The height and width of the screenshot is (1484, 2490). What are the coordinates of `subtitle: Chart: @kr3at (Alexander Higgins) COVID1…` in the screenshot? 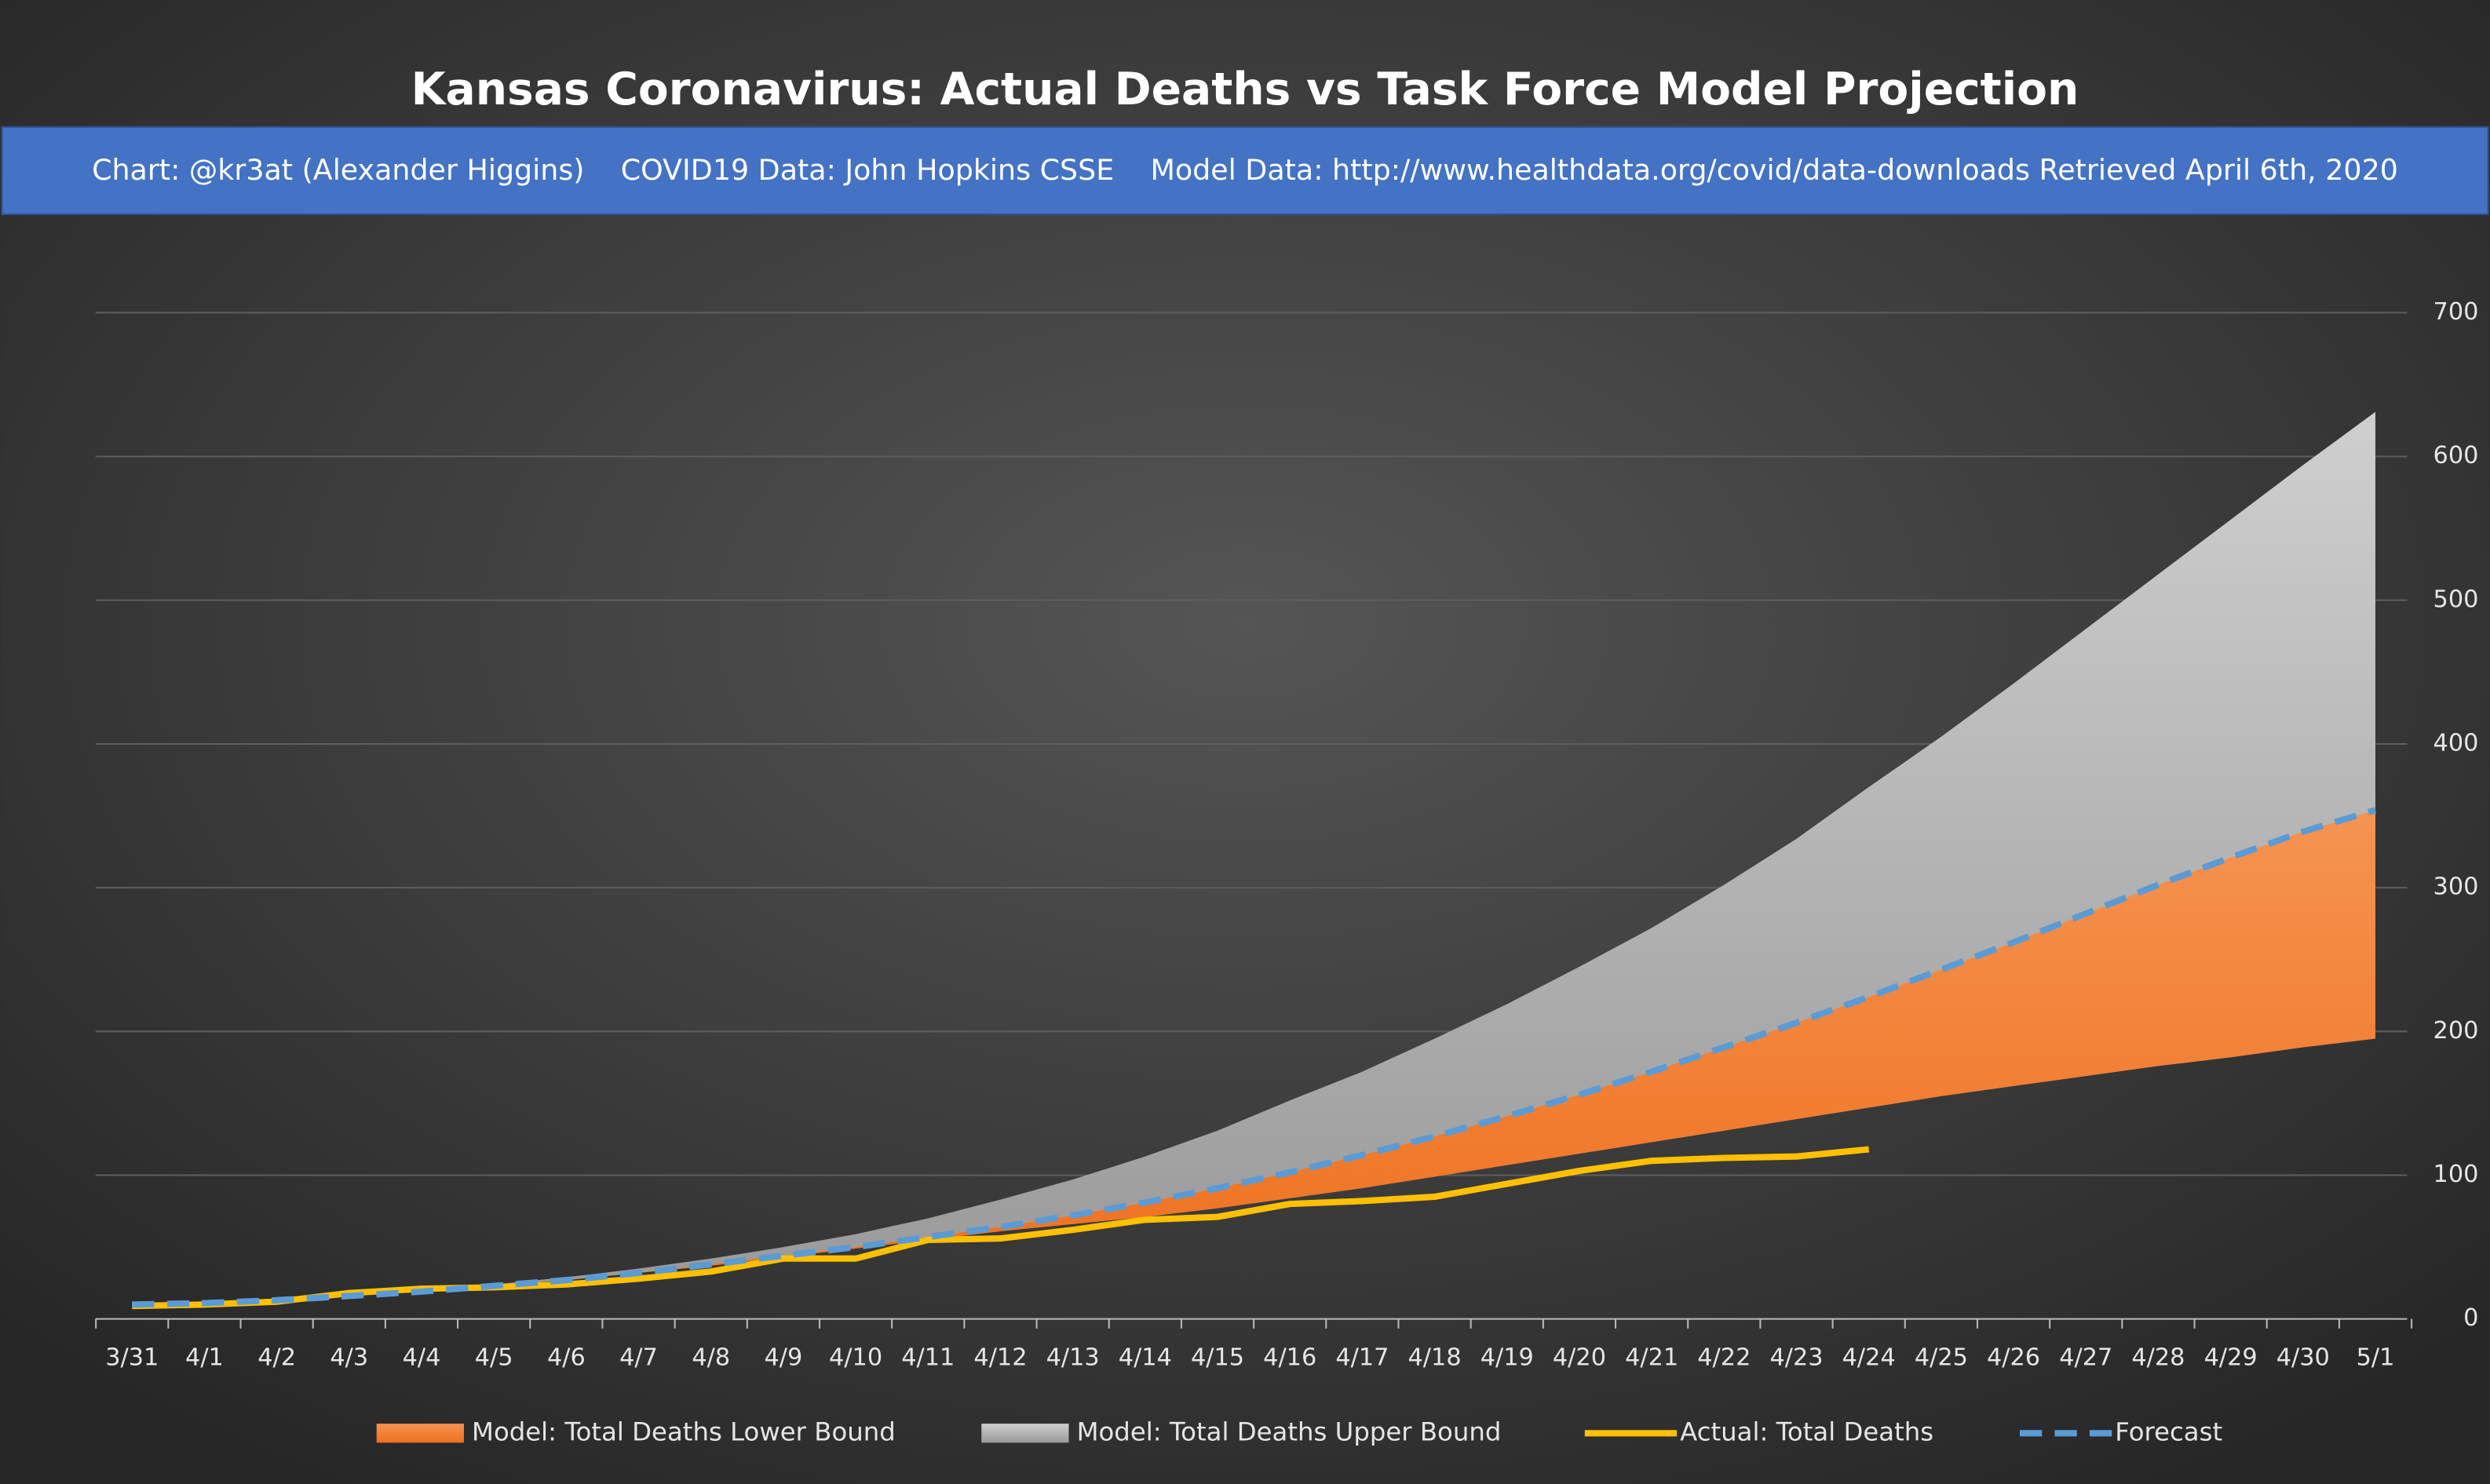 It's located at (1245, 170).